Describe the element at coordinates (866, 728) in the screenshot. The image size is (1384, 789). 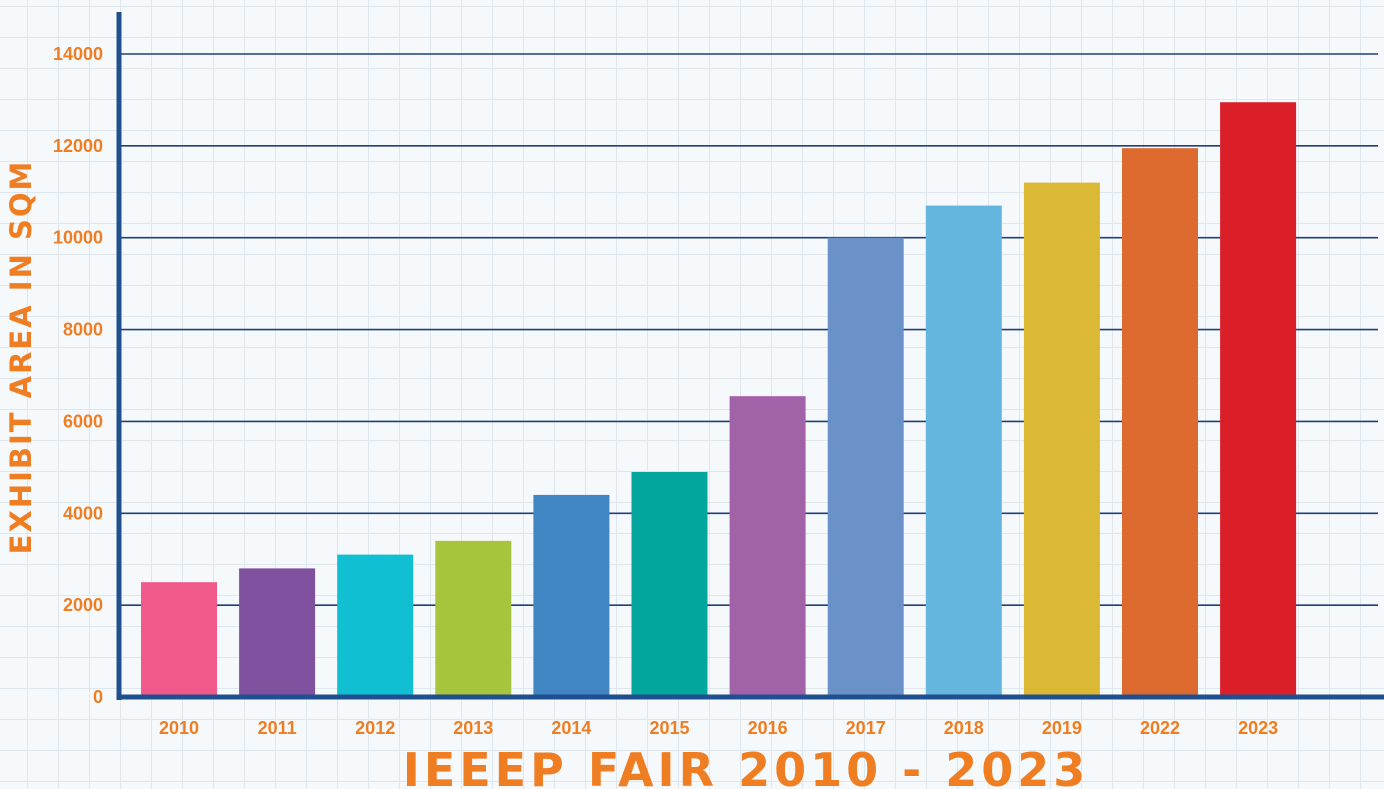
I see `x-tick-label: 2017` at that location.